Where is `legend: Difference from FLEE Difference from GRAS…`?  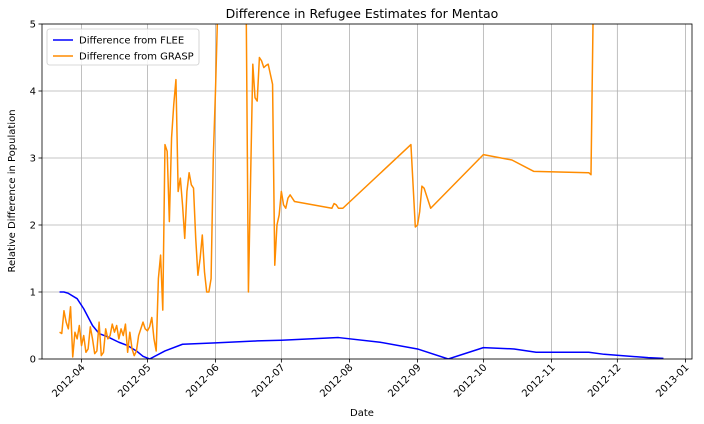 legend: Difference from FLEE Difference from GRAS… is located at coordinates (123, 47).